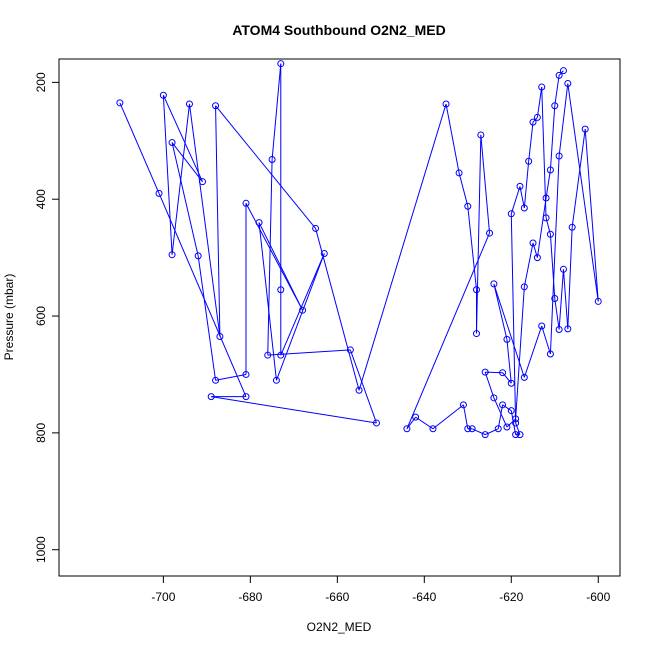 The height and width of the screenshot is (650, 650). I want to click on chart-title: ATOM4 Southbound O2N2_MED, so click(338, 30).